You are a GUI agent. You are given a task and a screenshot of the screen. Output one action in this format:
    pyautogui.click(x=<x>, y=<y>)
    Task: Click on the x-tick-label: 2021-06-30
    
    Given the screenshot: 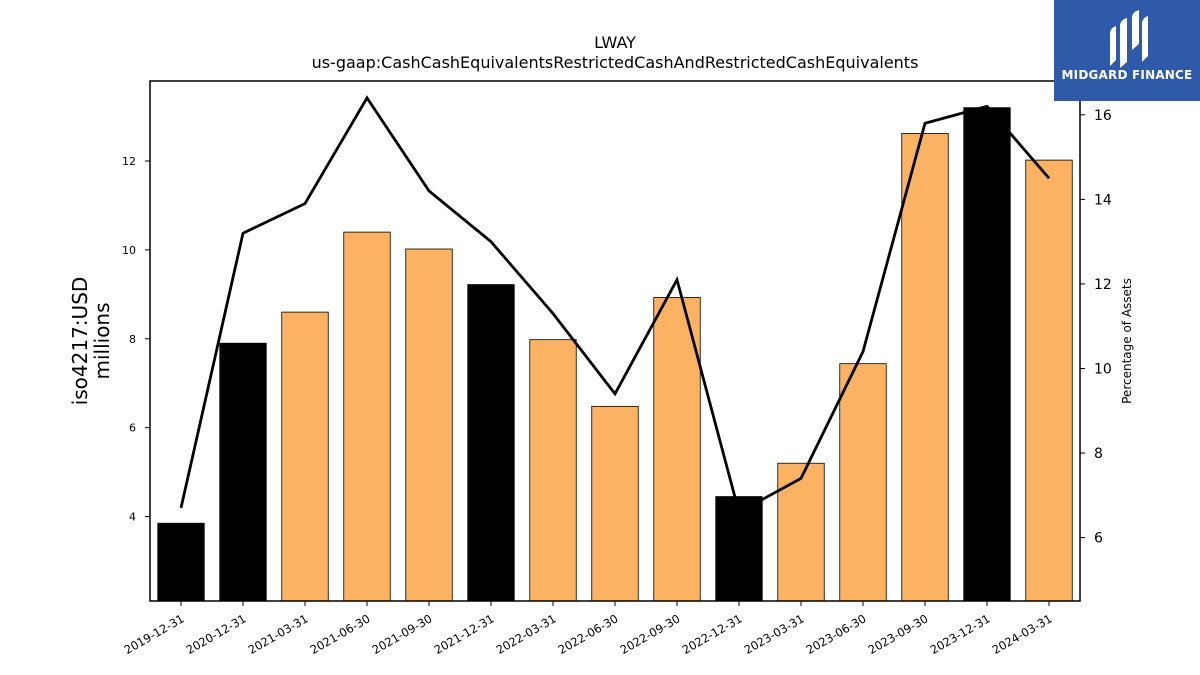 What is the action you would take?
    pyautogui.click(x=340, y=634)
    